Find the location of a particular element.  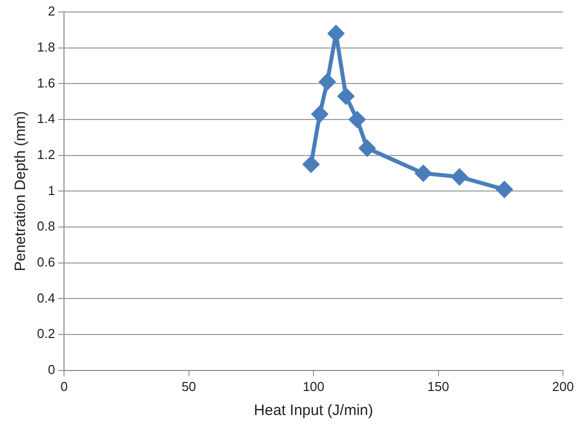

x-tick-label: 0 is located at coordinates (64, 386).